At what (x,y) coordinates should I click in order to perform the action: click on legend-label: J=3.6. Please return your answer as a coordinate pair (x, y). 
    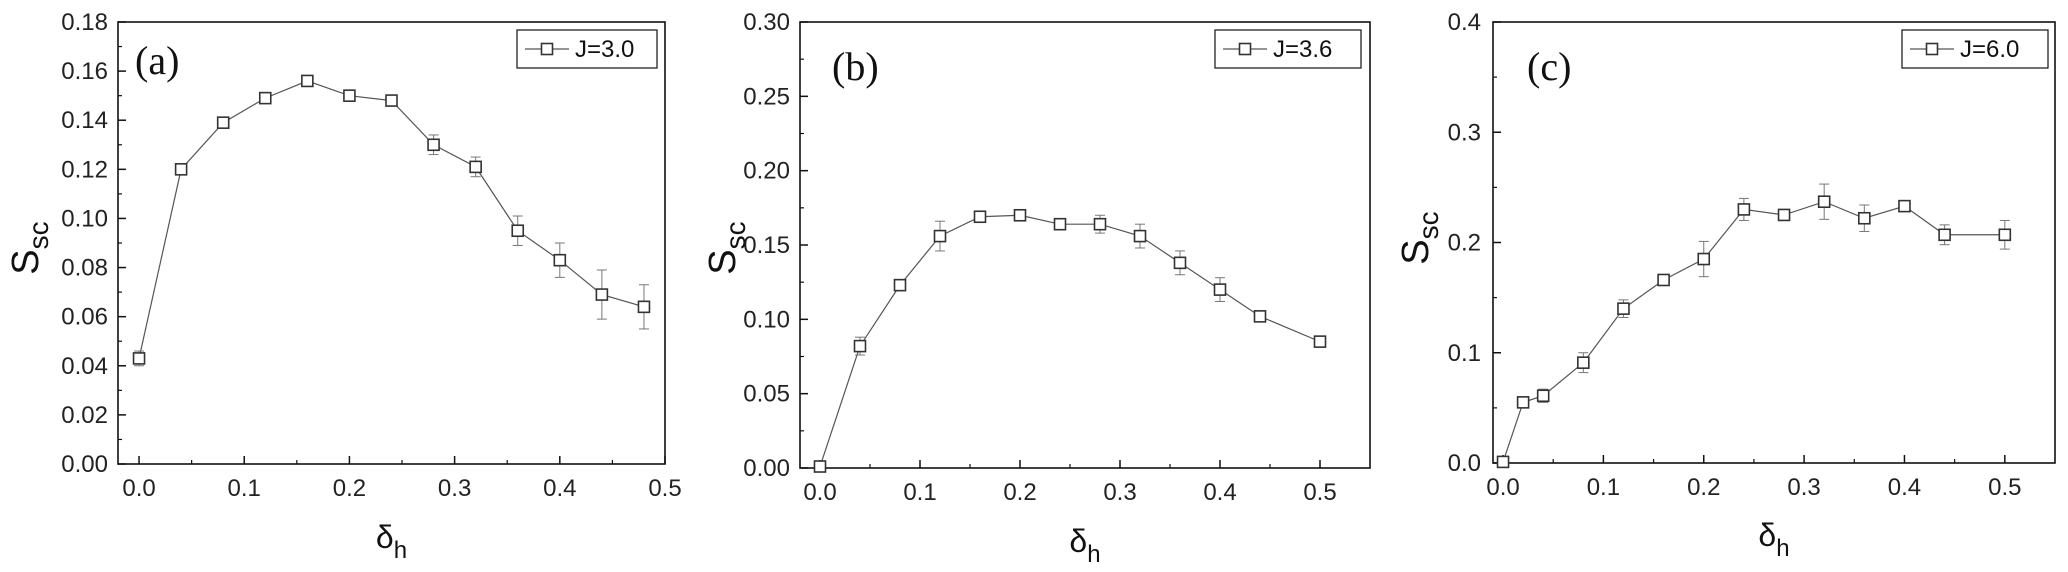
    Looking at the image, I should click on (1302, 49).